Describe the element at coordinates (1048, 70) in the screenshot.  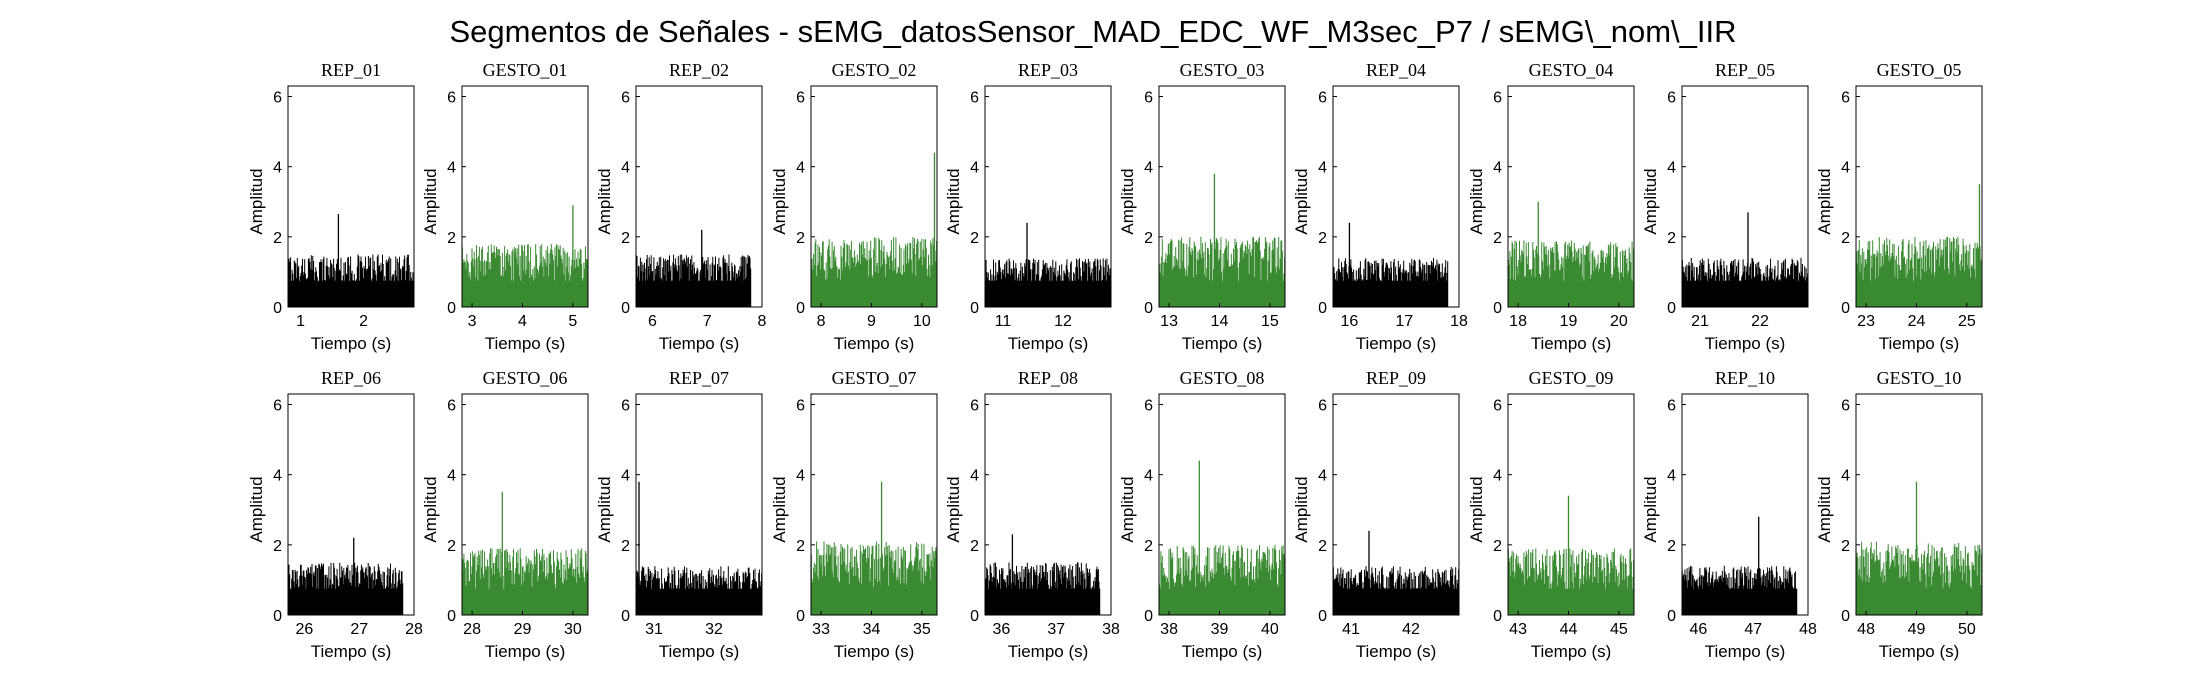
I see `subplot-title: REP_03` at that location.